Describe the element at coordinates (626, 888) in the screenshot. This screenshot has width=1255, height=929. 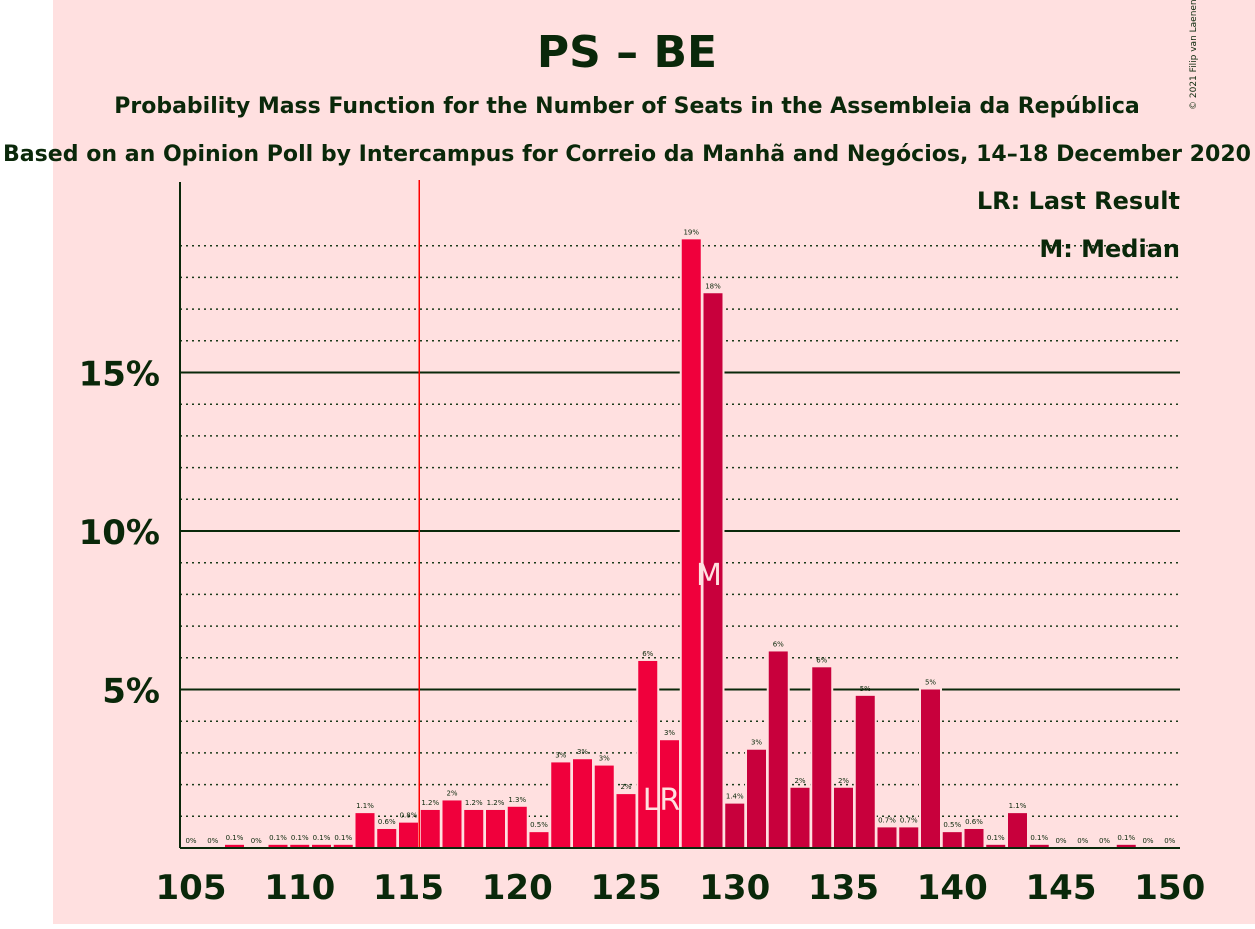
I see `x-tick-label: 125` at that location.